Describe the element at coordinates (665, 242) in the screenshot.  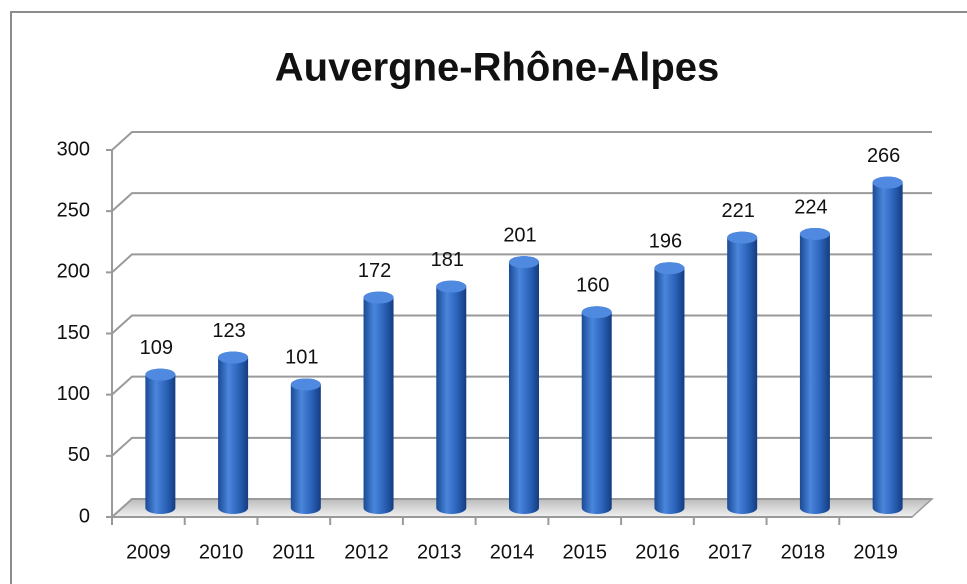
I see `value-label: 196` at that location.